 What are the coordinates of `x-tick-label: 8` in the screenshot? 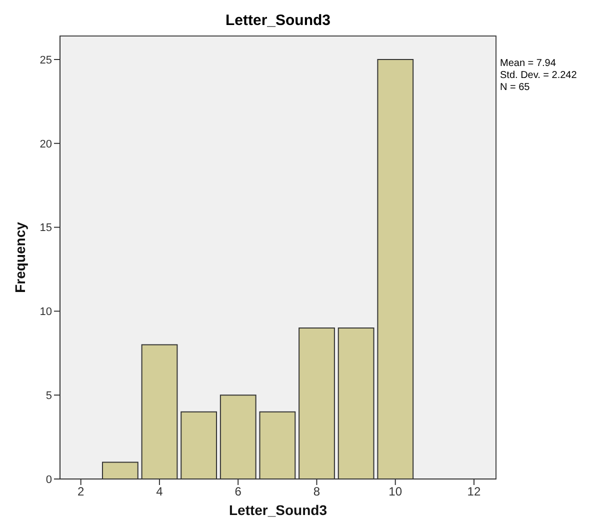 It's located at (316, 491).